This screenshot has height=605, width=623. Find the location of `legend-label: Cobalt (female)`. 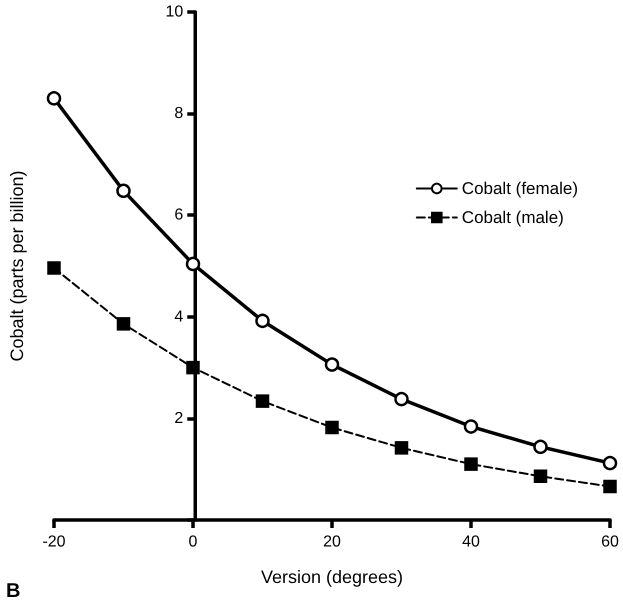

legend-label: Cobalt (female) is located at coordinates (520, 188).